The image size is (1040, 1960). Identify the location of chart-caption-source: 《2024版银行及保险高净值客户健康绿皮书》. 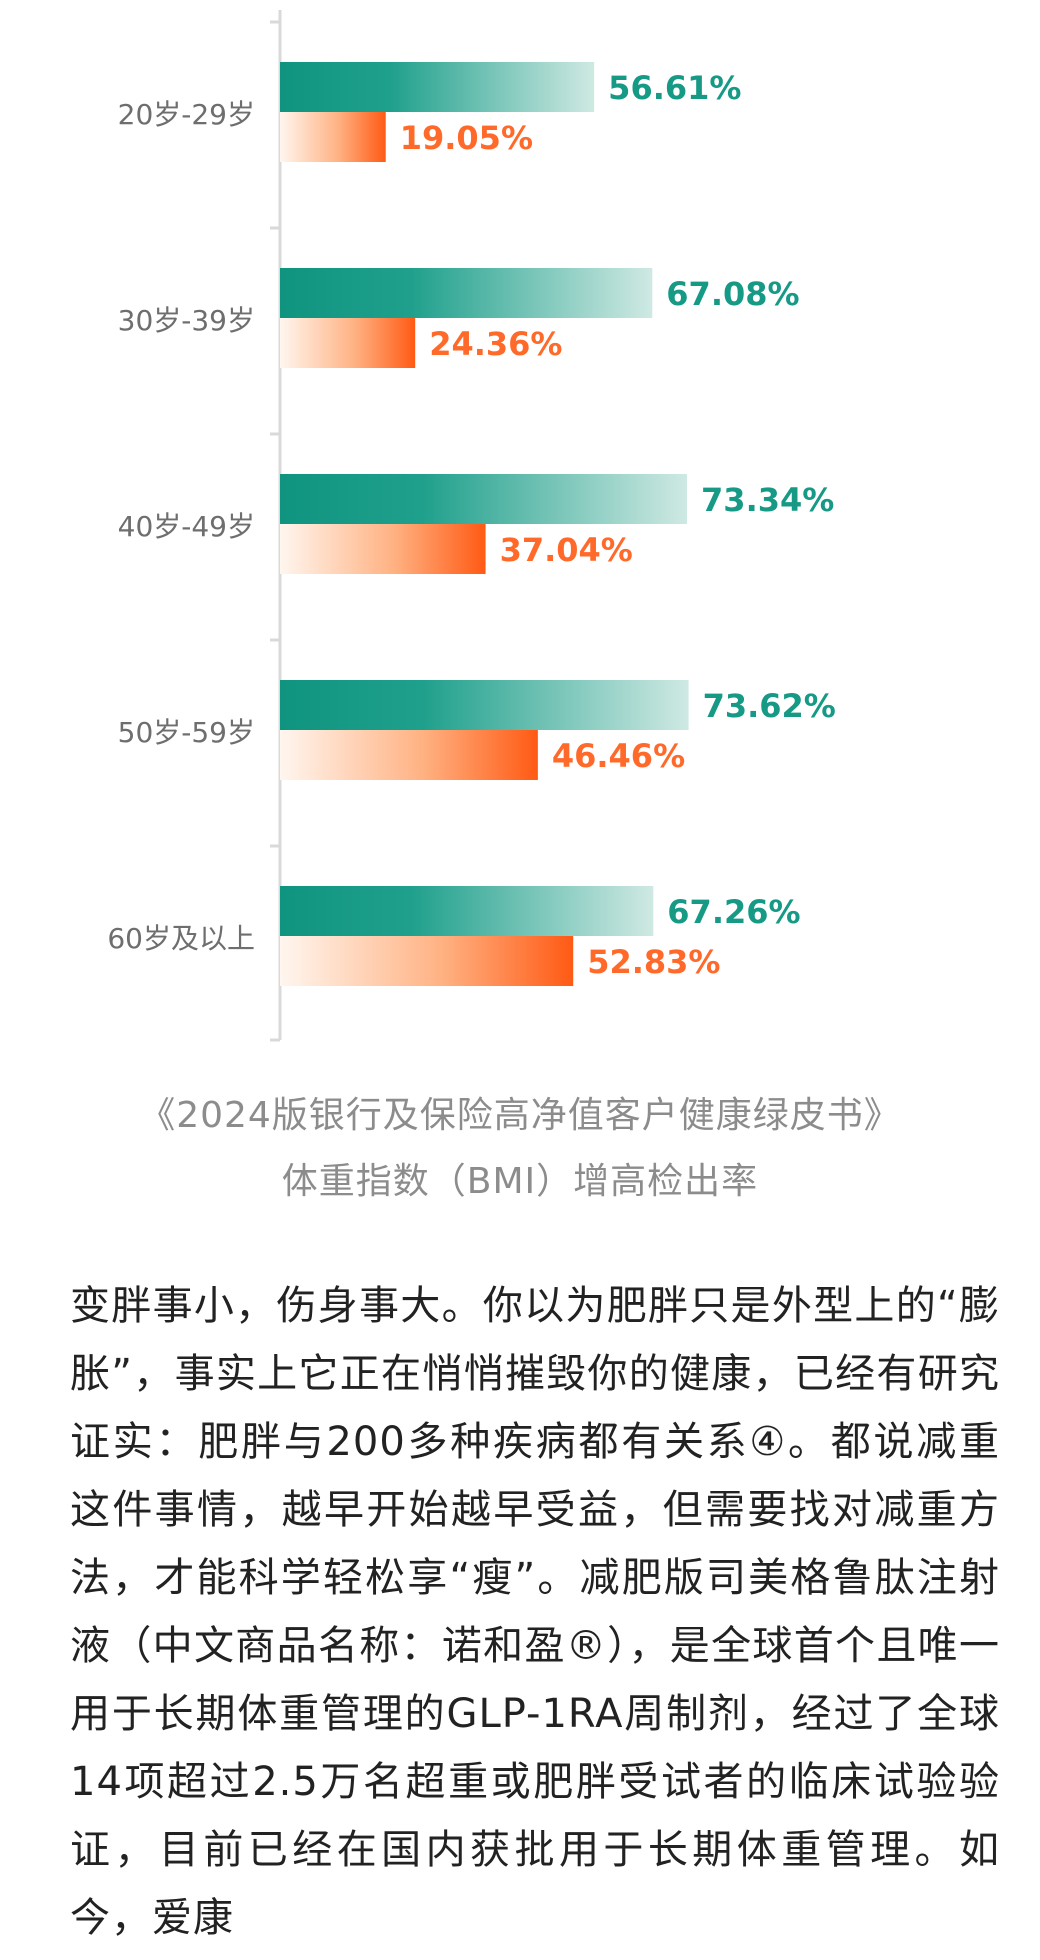
(520, 1115).